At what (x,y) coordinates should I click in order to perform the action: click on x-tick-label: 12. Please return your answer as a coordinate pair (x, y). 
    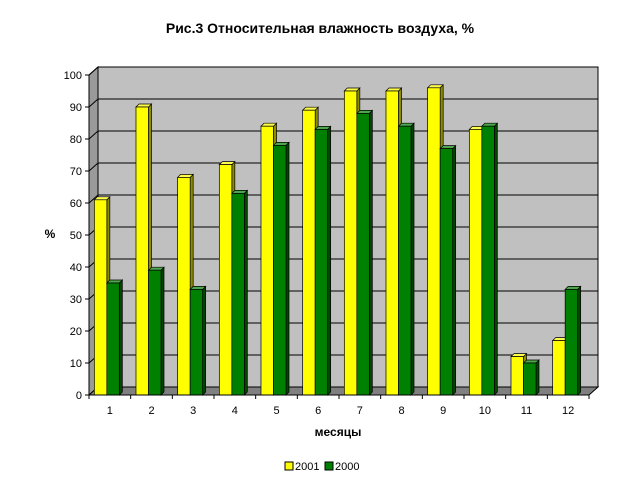
    Looking at the image, I should click on (568, 411).